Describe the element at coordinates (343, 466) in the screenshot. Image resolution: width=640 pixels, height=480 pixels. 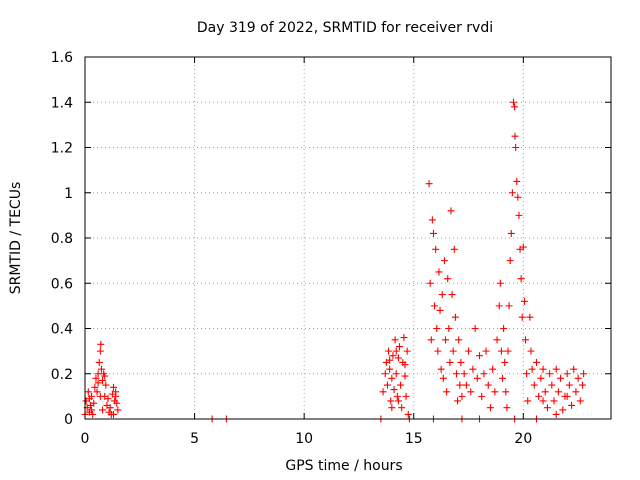
I see `x-axis-title: GPS time / hours` at that location.